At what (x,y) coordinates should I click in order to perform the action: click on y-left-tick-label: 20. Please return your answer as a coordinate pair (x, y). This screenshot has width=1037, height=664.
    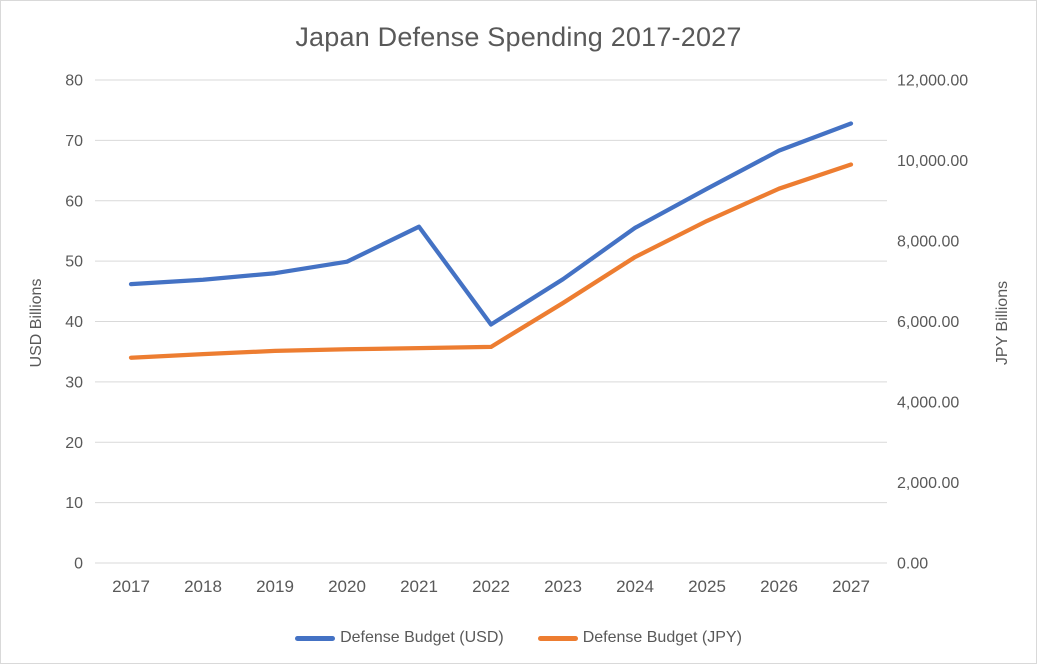
    Looking at the image, I should click on (74, 443).